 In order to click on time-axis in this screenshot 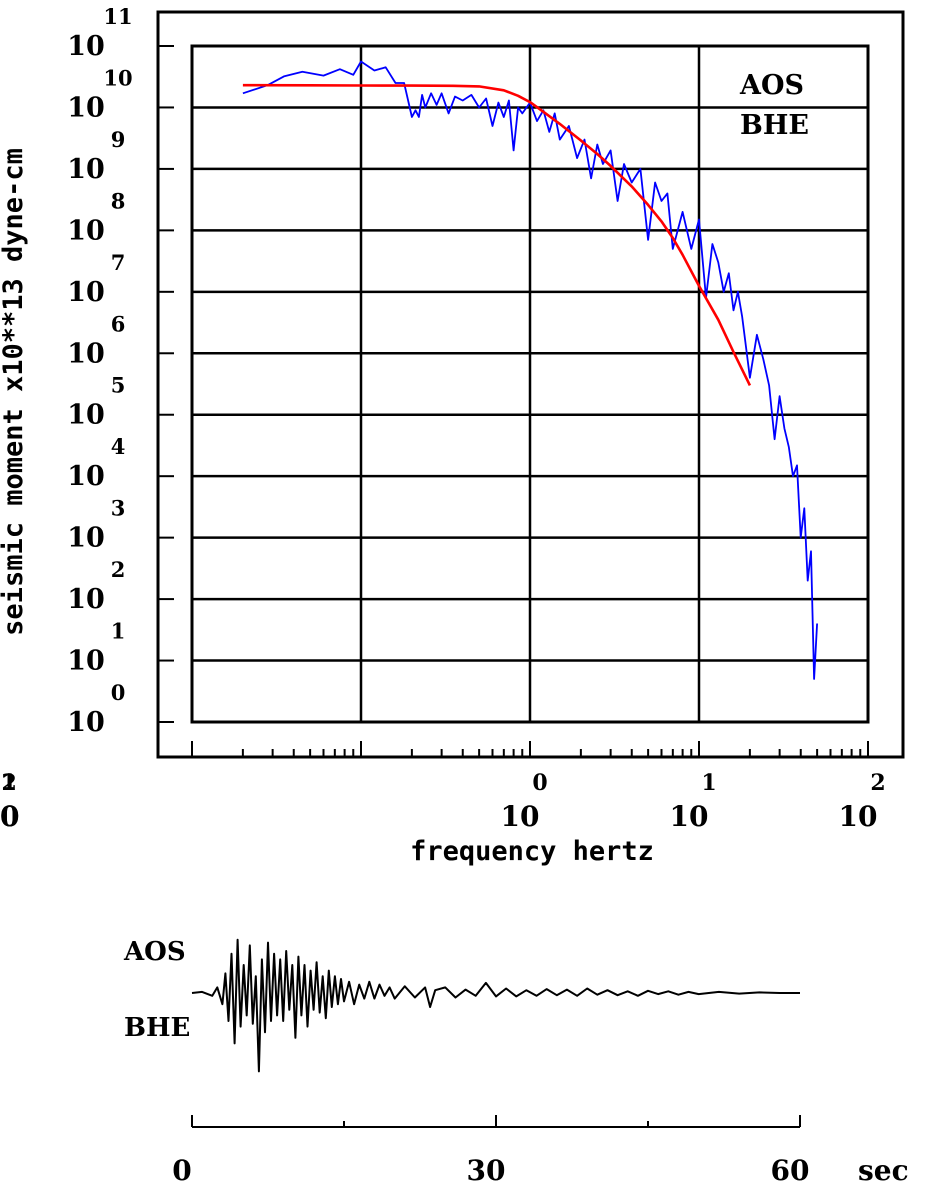, I will do `click(496, 1121)`.